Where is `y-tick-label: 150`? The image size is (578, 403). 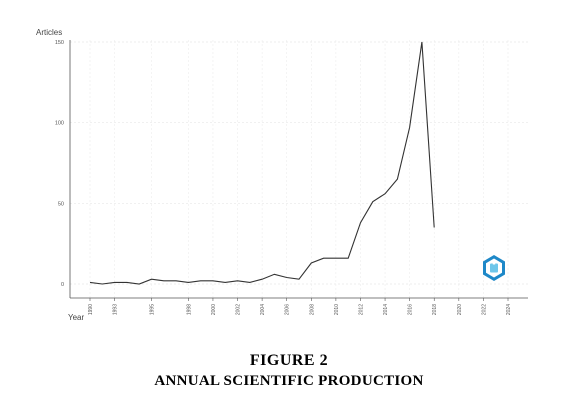
y-tick-label: 150 is located at coordinates (59, 43).